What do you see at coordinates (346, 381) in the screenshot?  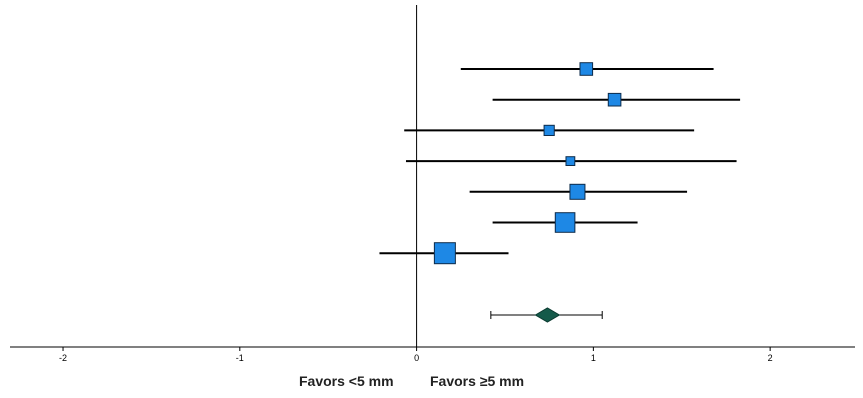 I see `favors-left-label: Favors <5 mm` at bounding box center [346, 381].